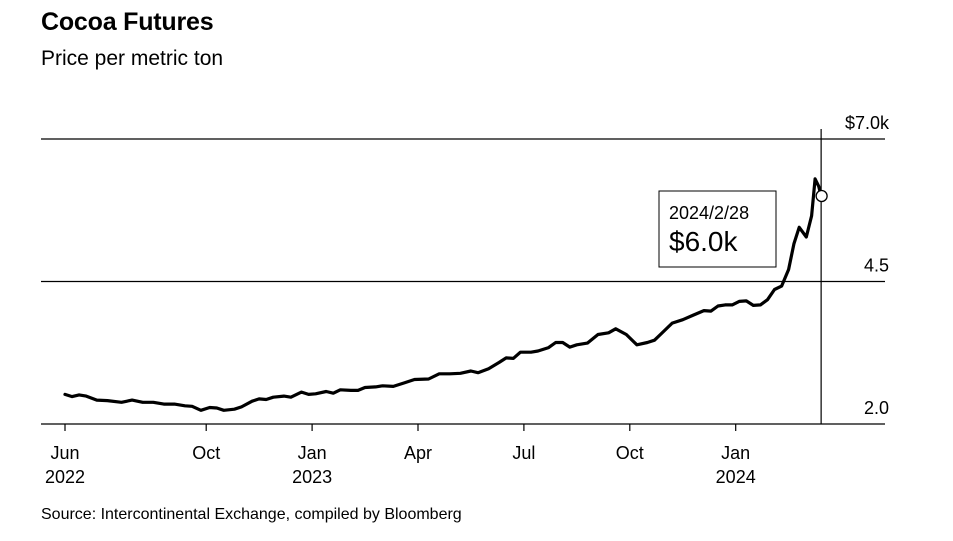 This screenshot has width=953, height=541. Describe the element at coordinates (523, 453) in the screenshot. I see `x-tick-label: Jul` at that location.